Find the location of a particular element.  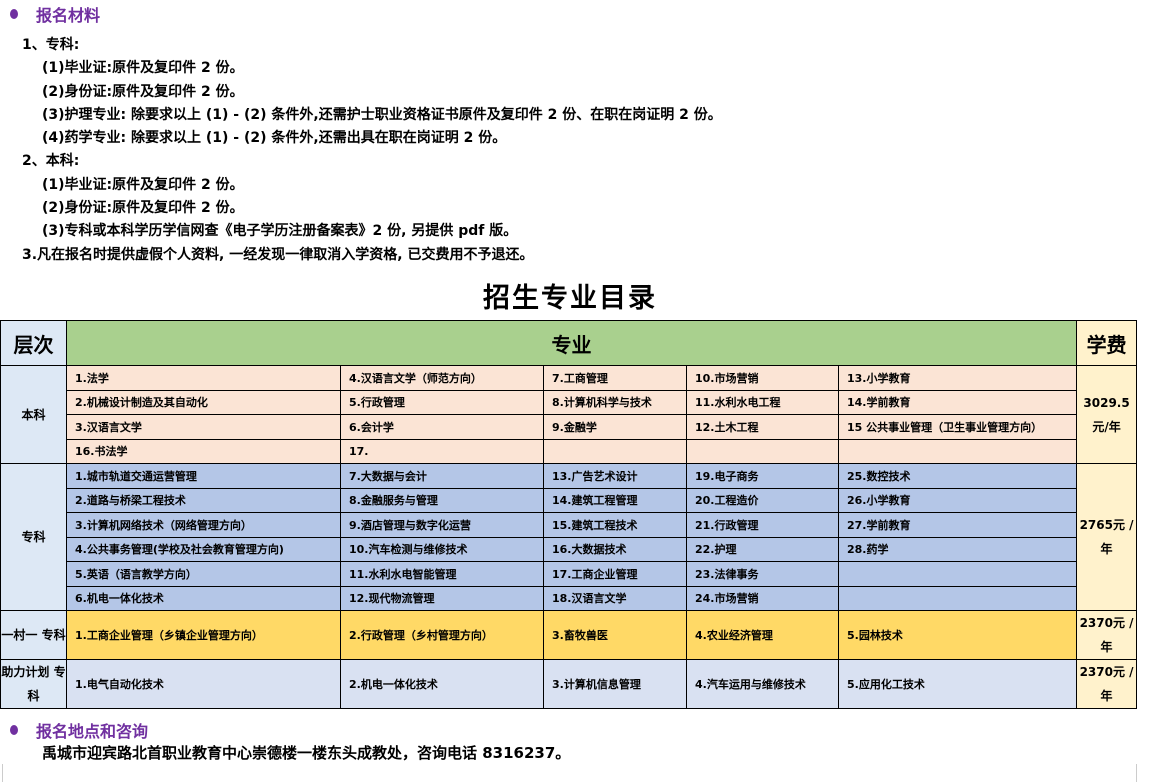

major-cell: 7.工商管理 is located at coordinates (615, 378).